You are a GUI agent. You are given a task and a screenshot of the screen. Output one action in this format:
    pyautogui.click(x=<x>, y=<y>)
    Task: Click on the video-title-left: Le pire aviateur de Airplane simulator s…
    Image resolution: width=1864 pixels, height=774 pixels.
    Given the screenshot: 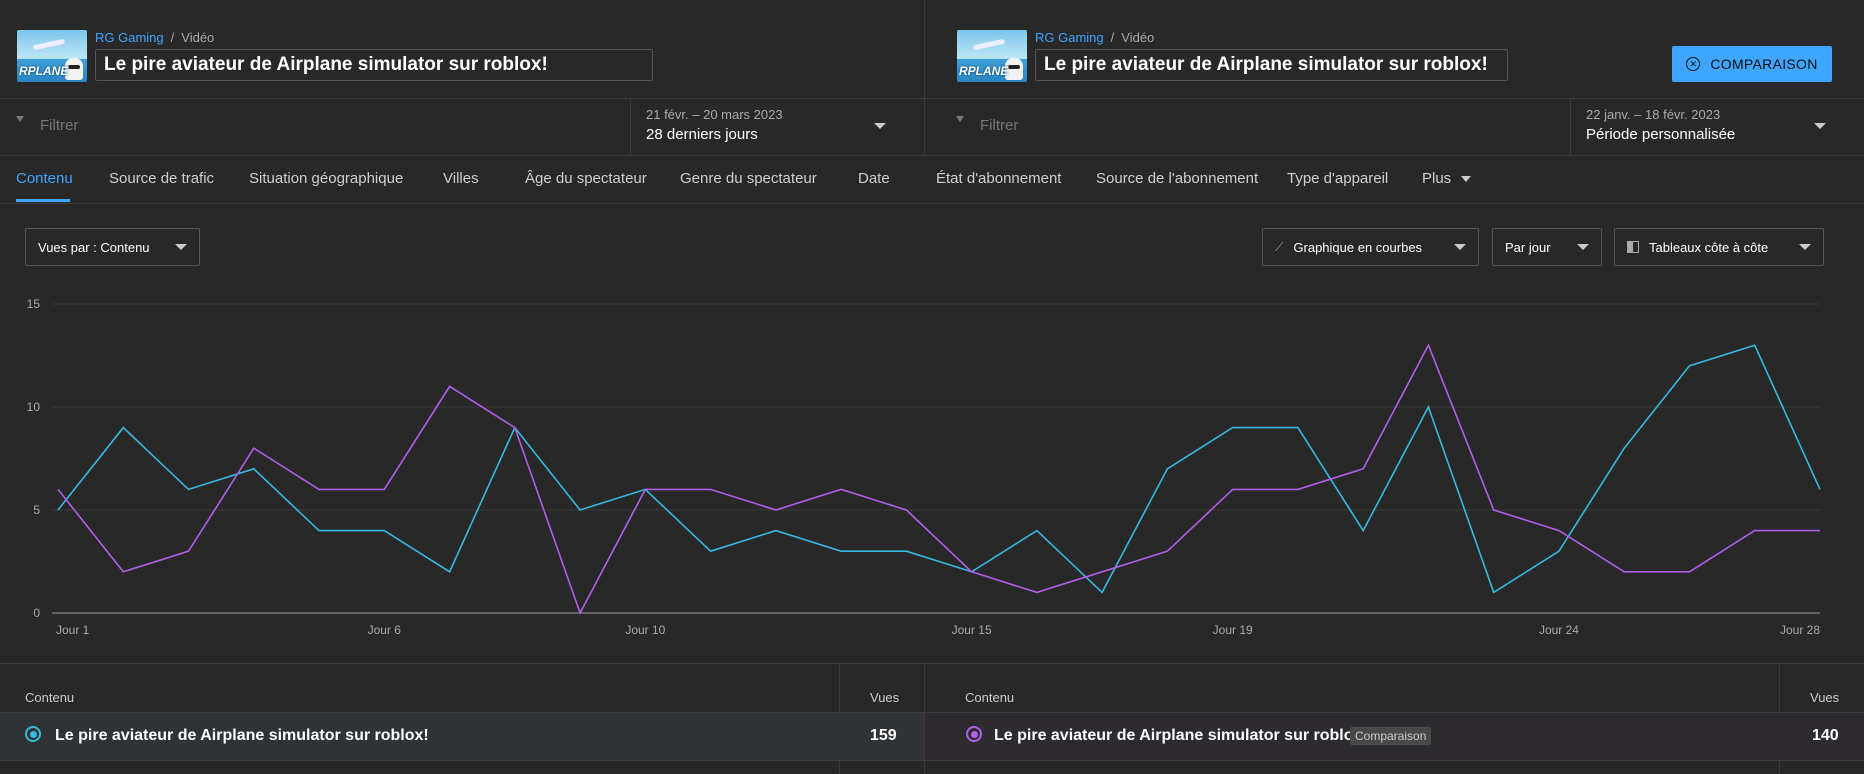 What is the action you would take?
    pyautogui.click(x=374, y=65)
    